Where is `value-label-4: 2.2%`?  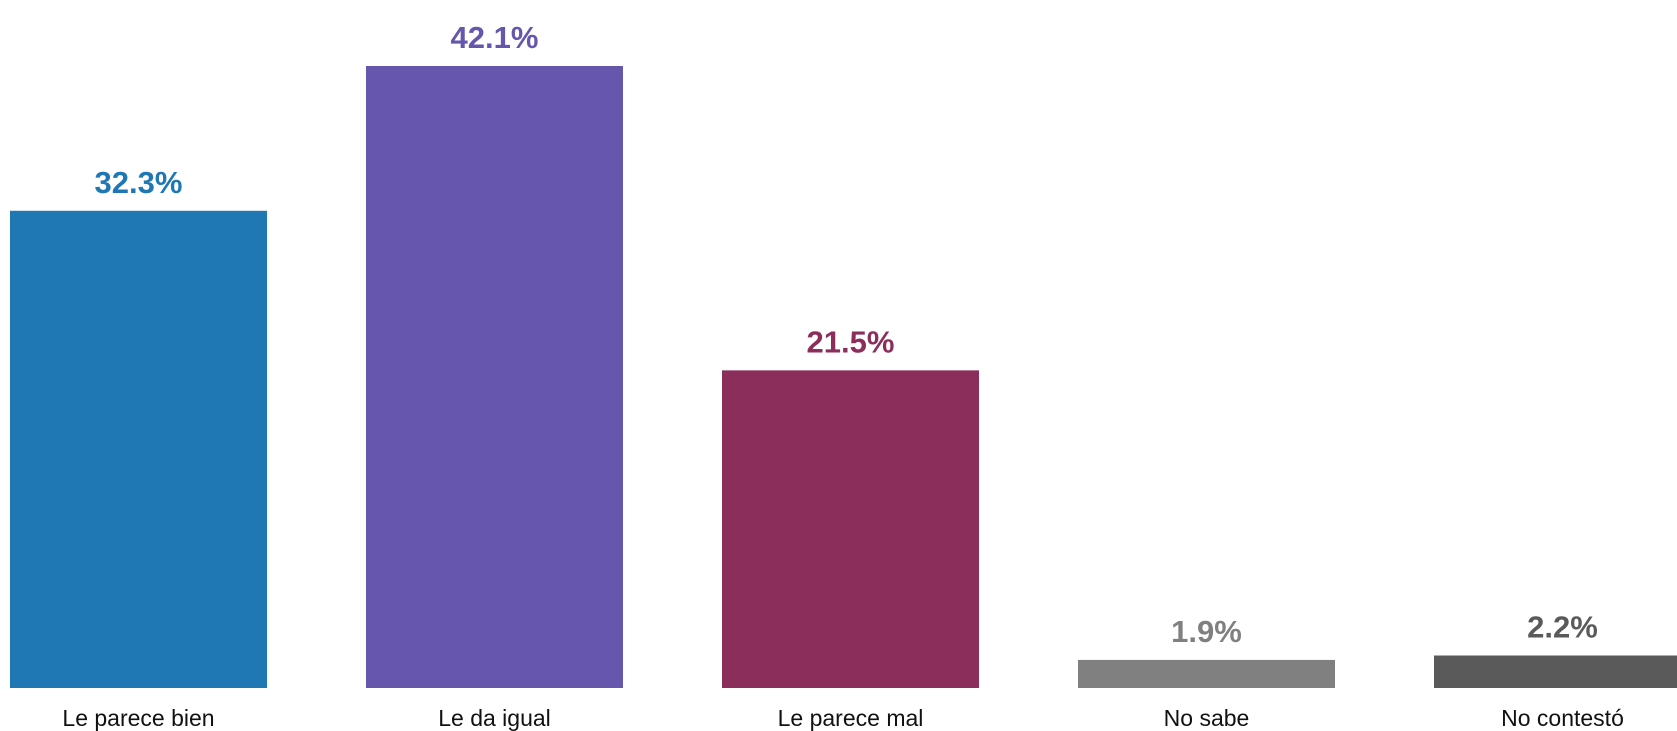
value-label-4: 2.2% is located at coordinates (1562, 626).